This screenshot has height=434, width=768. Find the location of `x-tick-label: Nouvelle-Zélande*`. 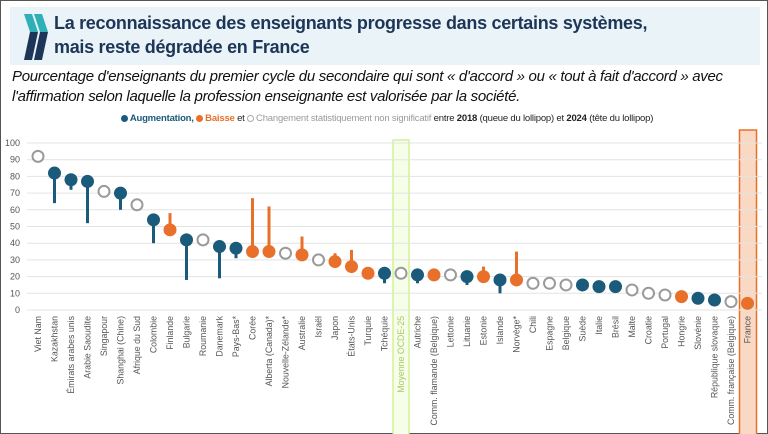

x-tick-label: Nouvelle-Zélande* is located at coordinates (286, 351).